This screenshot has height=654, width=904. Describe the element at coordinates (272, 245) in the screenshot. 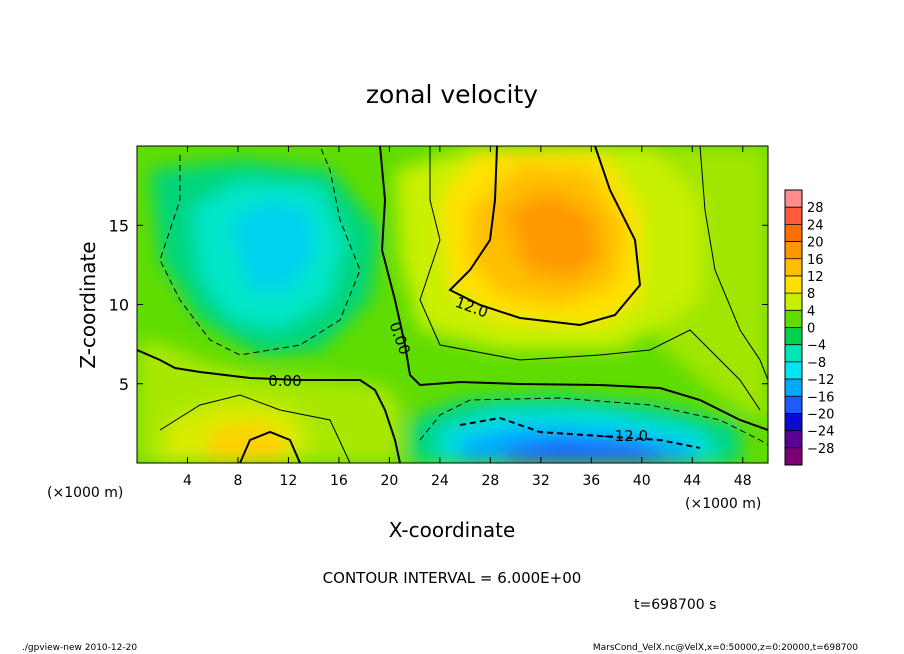

I see `field-blob-cyan-core` at that location.